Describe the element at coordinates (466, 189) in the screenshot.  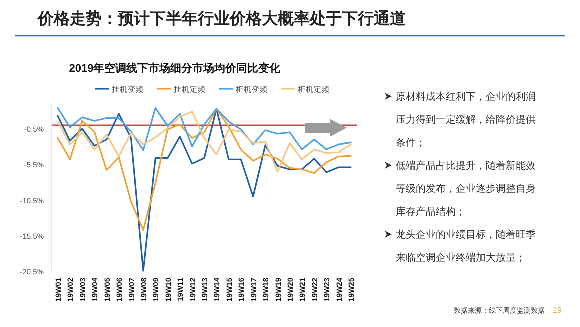
I see `text: 低端产品占比提升，随着新能效等级的发布，企业逐步调整自身库存产品结构；` at that location.